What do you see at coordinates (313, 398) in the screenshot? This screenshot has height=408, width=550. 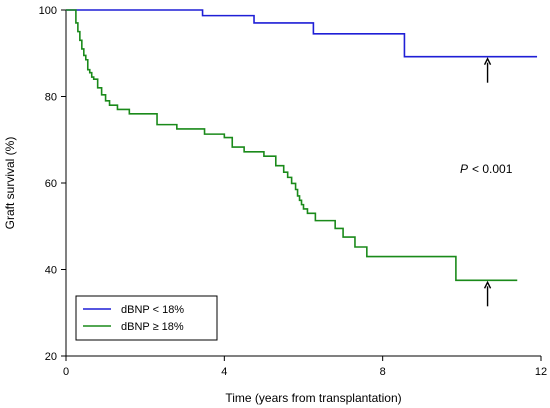 I see `x-axis-label: Time (years from transplantation)` at bounding box center [313, 398].